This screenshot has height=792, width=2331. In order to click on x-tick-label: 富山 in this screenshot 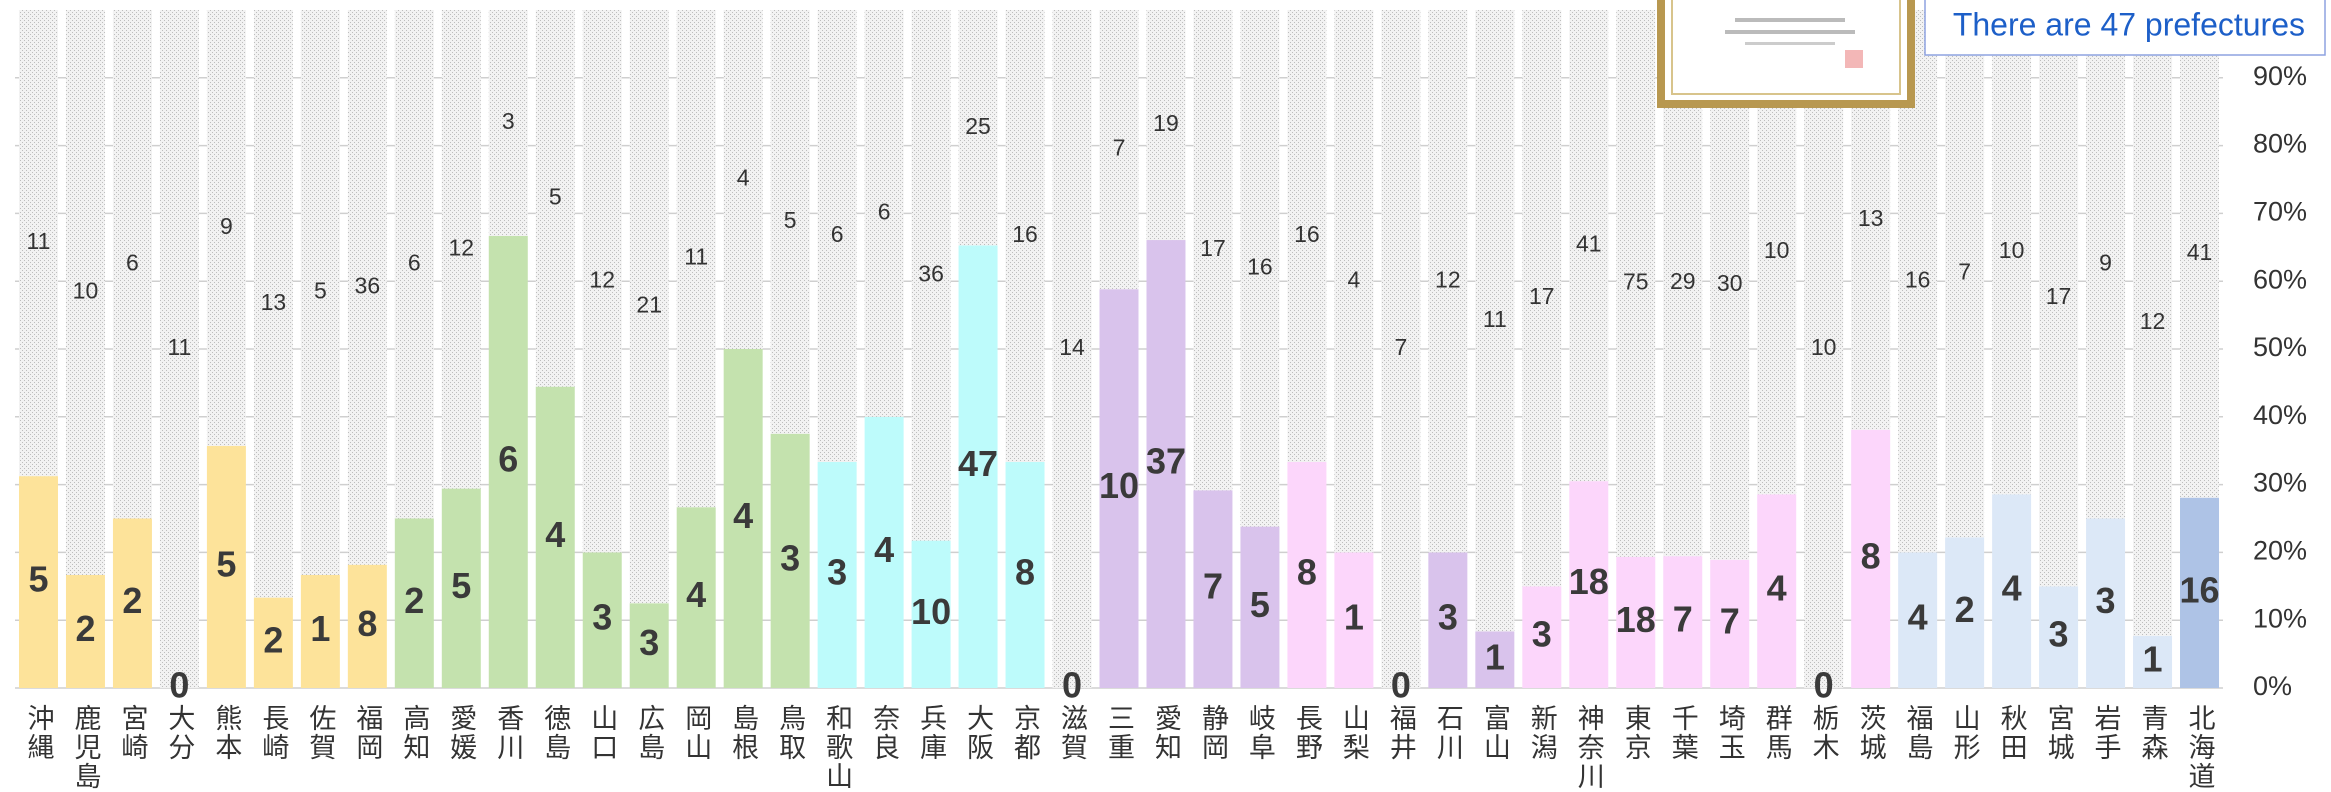, I will do `click(1495, 733)`.